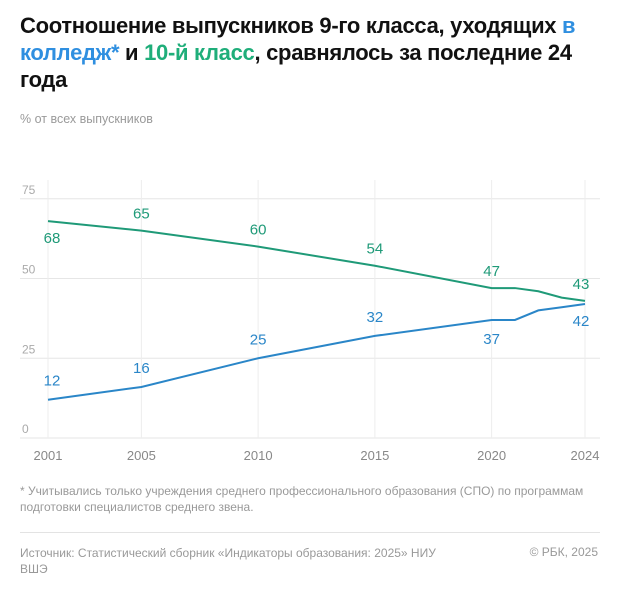  I want to click on data-label: 47, so click(491, 271).